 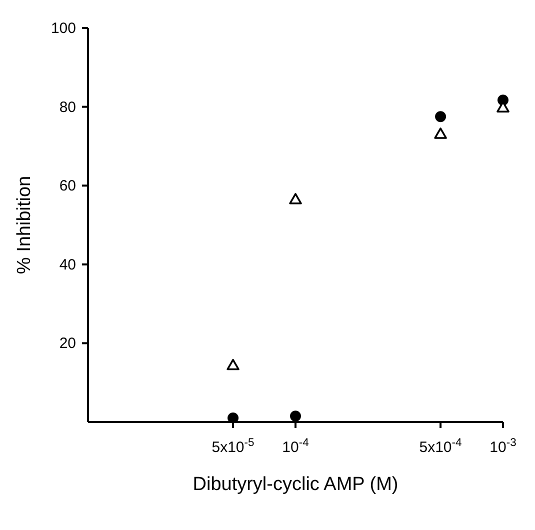 I want to click on y-axis-title: % Inhibition, so click(x=24, y=225).